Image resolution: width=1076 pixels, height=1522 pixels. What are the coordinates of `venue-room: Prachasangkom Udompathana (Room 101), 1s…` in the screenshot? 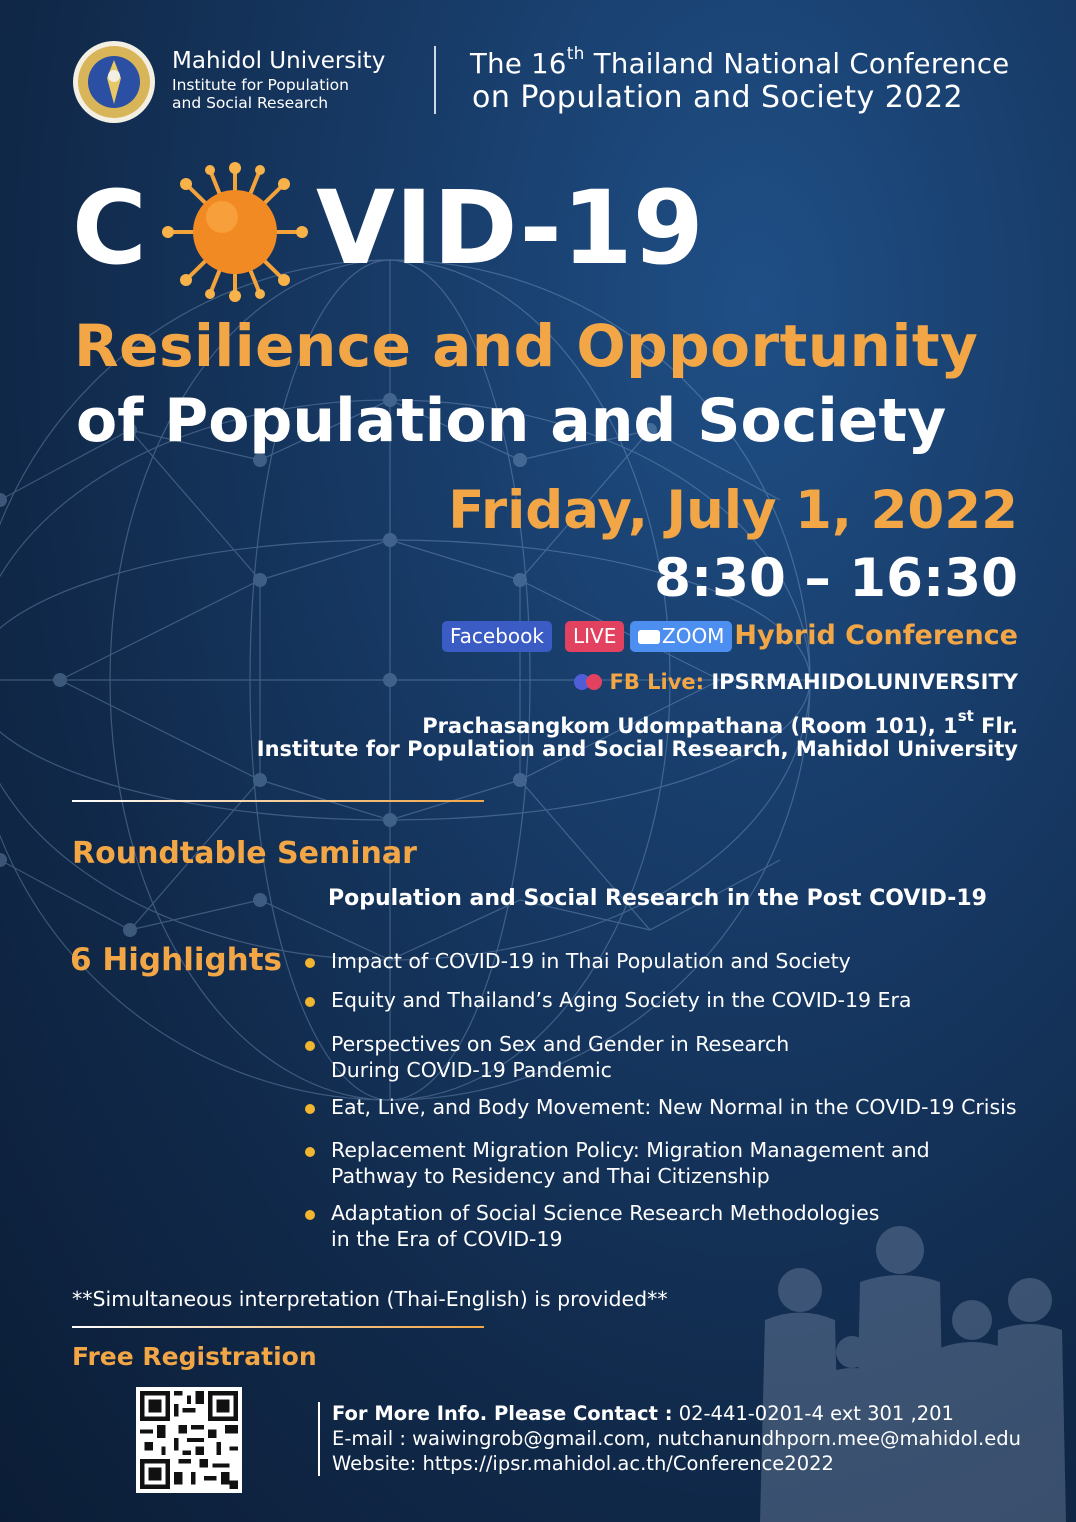 It's located at (720, 722).